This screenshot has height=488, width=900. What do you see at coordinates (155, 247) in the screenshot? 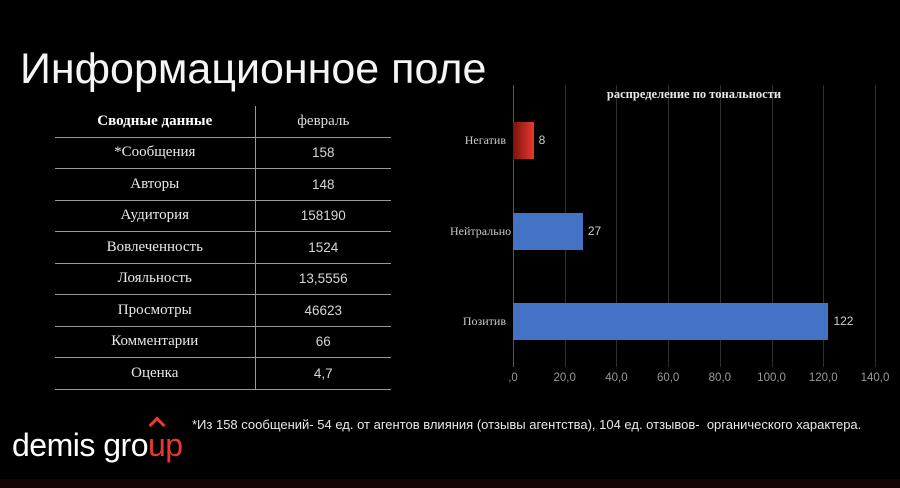
I see `row-label: Вовлеченность` at bounding box center [155, 247].